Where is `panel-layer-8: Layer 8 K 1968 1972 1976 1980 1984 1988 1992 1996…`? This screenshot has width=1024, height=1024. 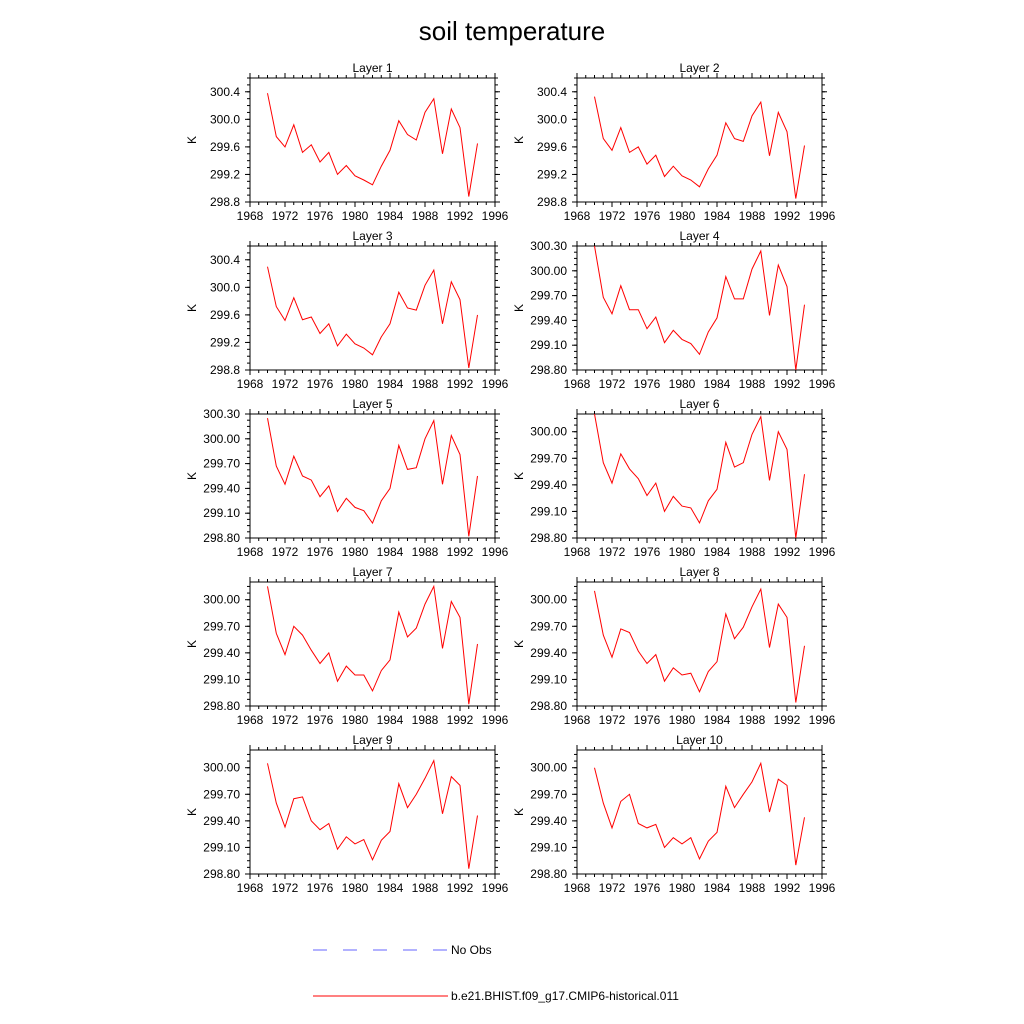
panel-layer-8: Layer 8 K 1968 1972 1976 1980 1984 1988 1992 1996… is located at coordinates (674, 646).